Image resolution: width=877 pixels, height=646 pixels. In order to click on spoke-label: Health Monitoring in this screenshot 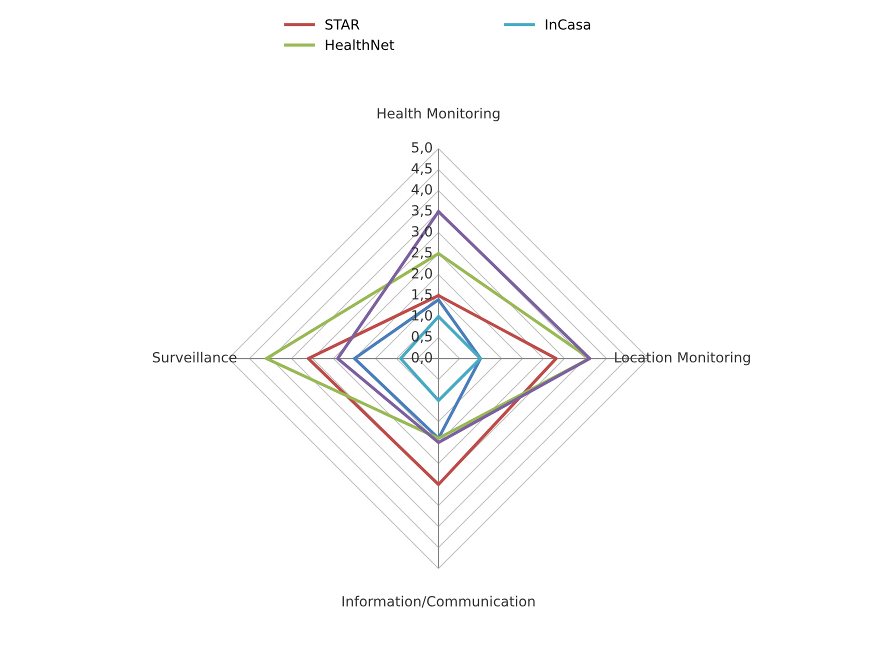, I will do `click(439, 115)`.